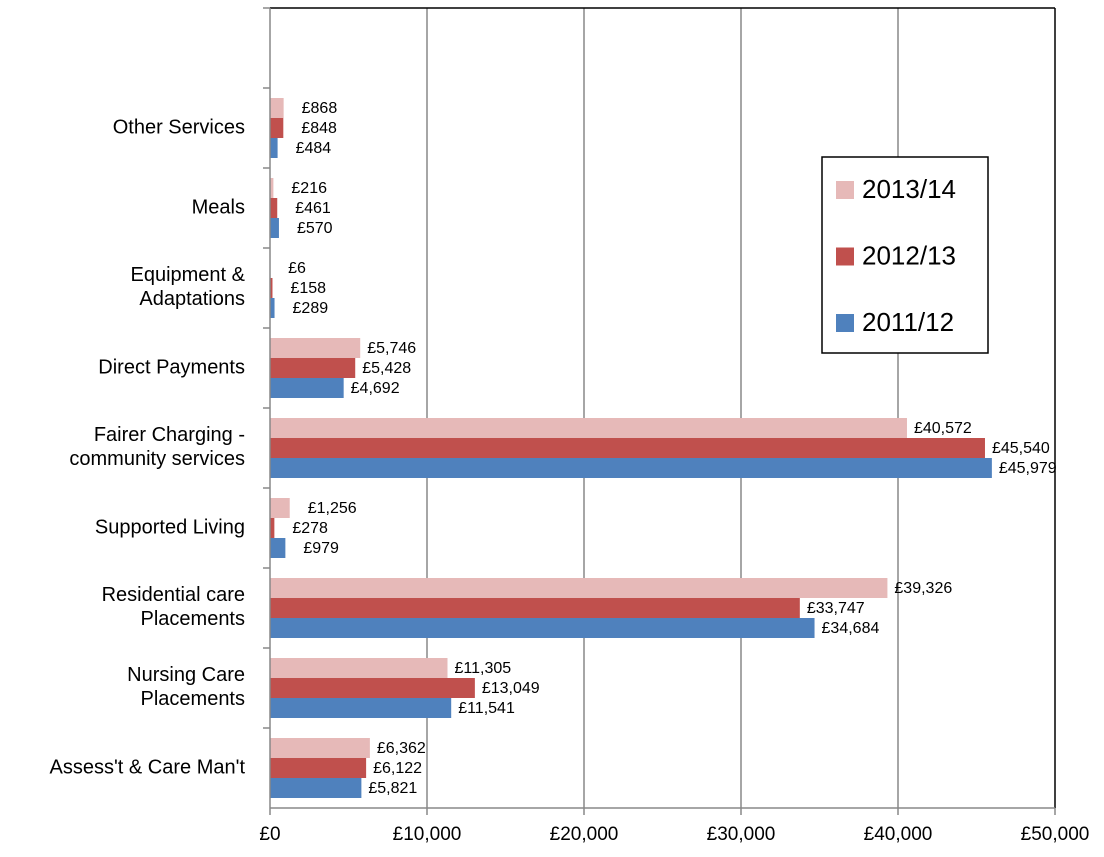  Describe the element at coordinates (584, 834) in the screenshot. I see `x-tick-label: £20,000` at that location.